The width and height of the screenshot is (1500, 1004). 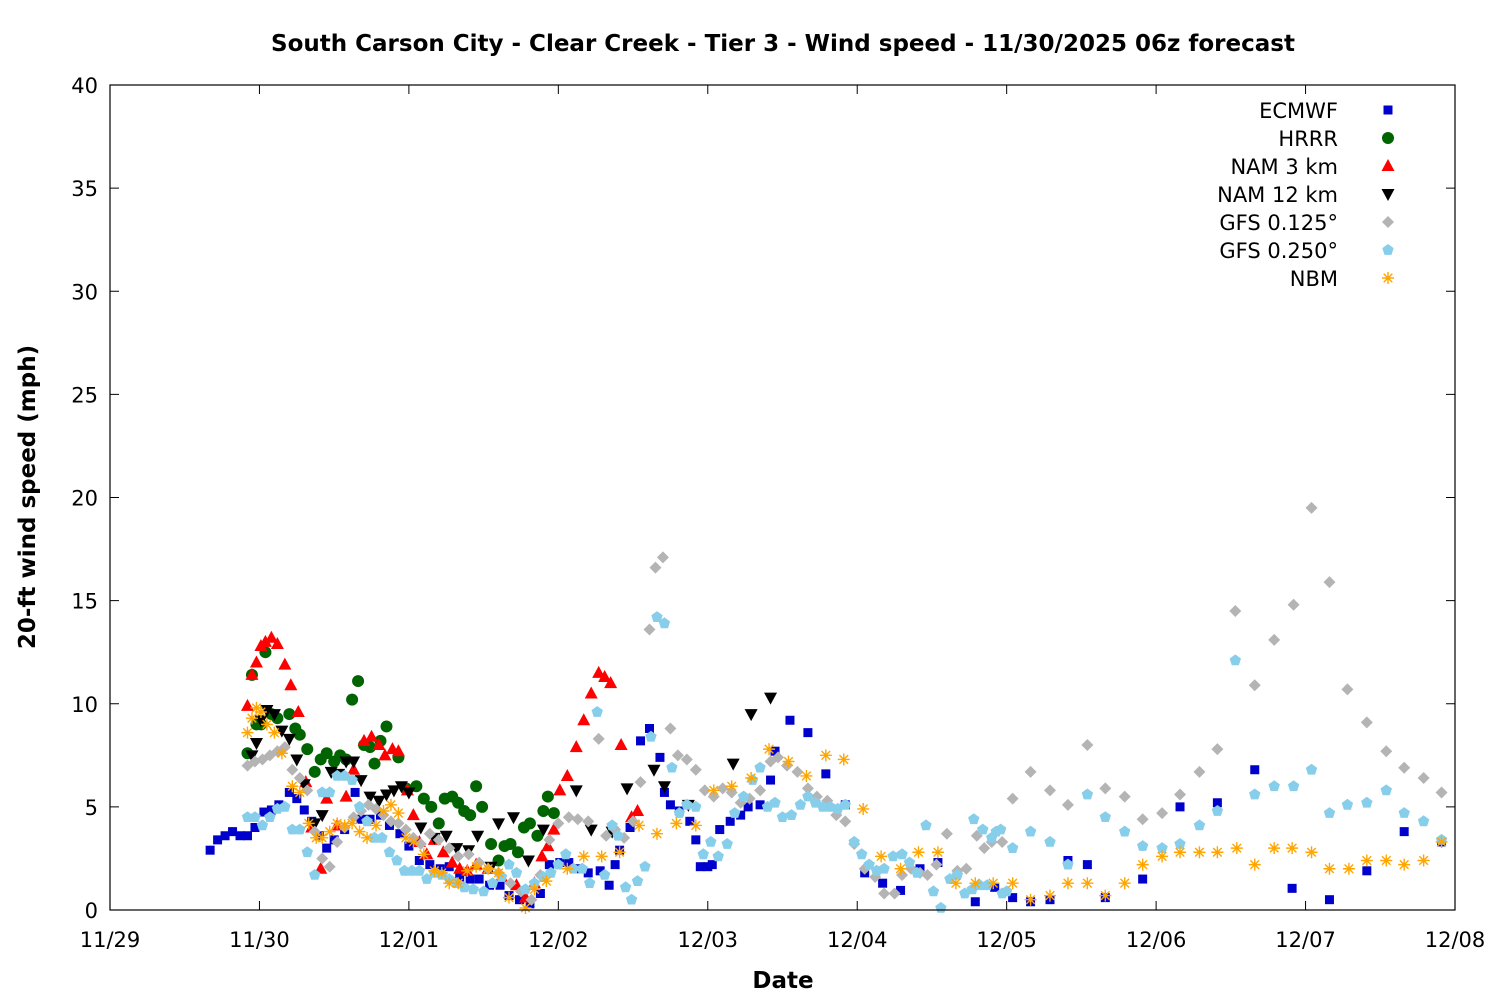 What do you see at coordinates (1278, 251) in the screenshot?
I see `legend-label-gfs-0-250: GFS 0.250°` at bounding box center [1278, 251].